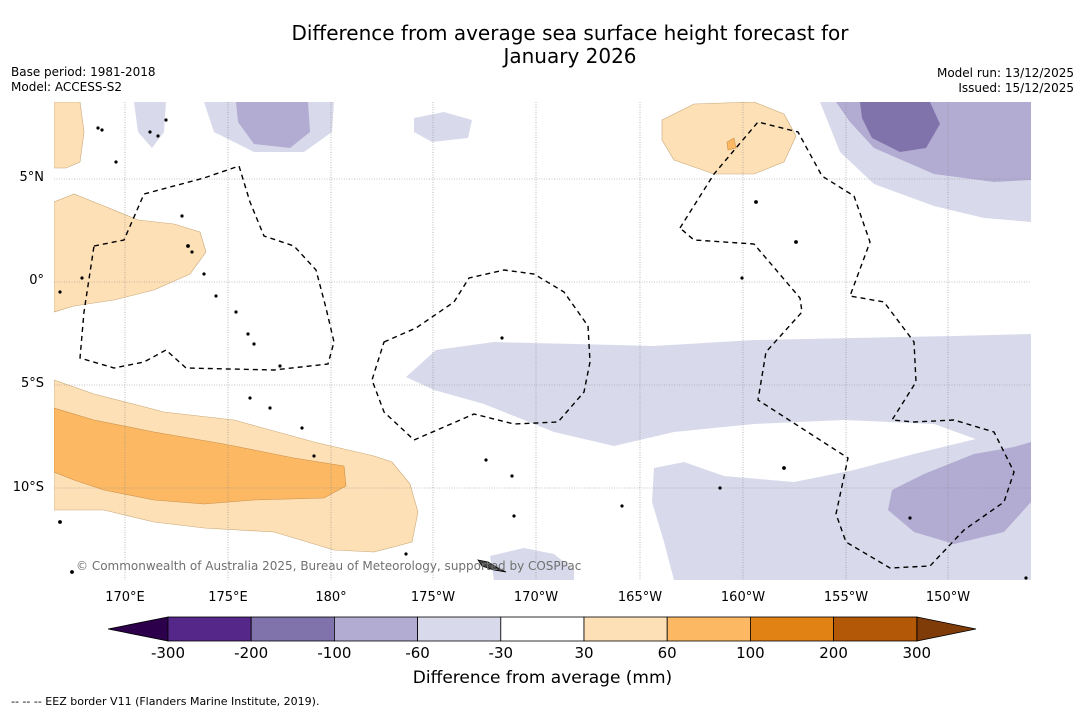  I want to click on lat-label-5s: 5°S, so click(32, 383).